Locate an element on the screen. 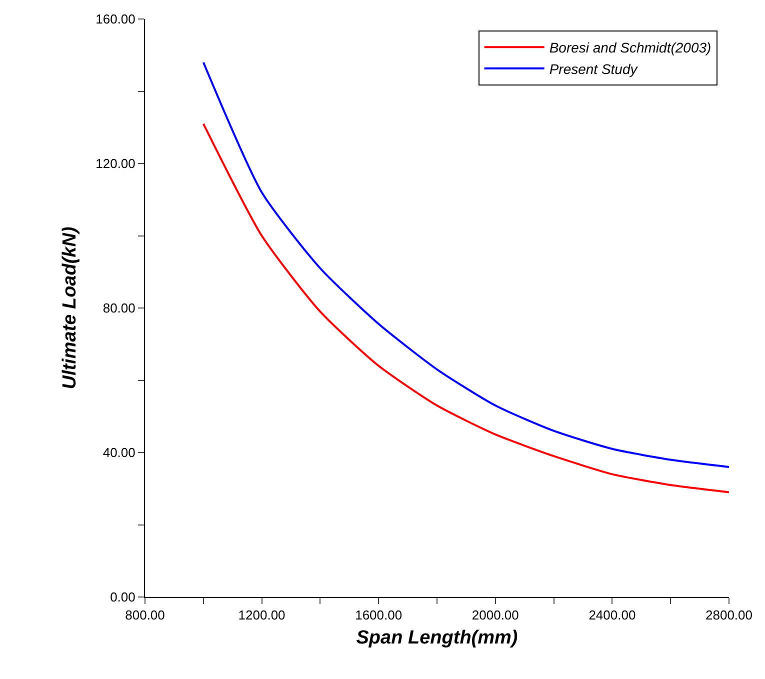 Image resolution: width=765 pixels, height=679 pixels. y-axis-title: Ultimate Load(kN) is located at coordinates (69, 308).